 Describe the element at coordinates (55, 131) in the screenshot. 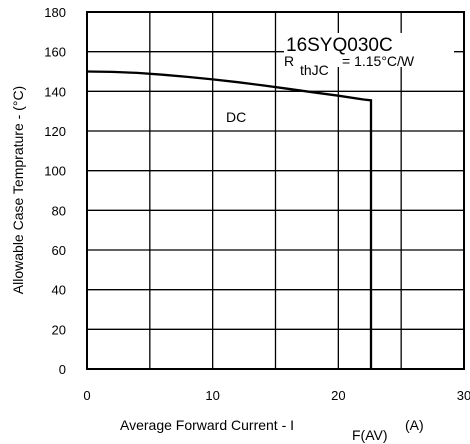

I see `y-tick-label: 120` at that location.